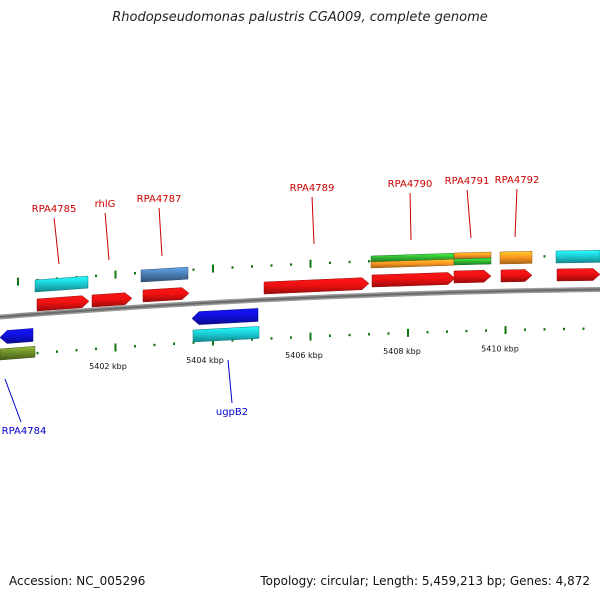 The height and width of the screenshot is (600, 600). Describe the element at coordinates (413, 280) in the screenshot. I see `gene-RPA4790` at that location.